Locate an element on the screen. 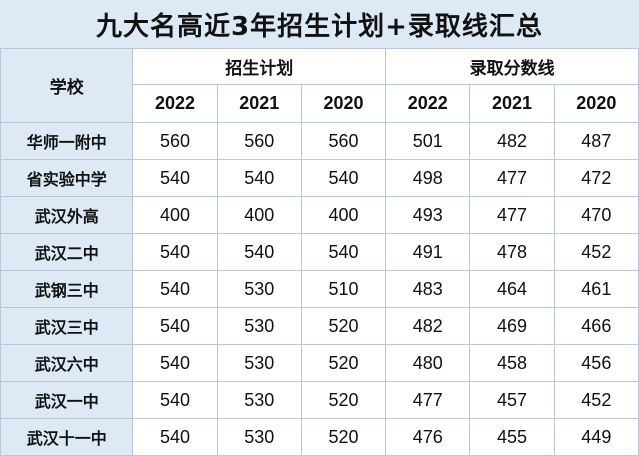 The width and height of the screenshot is (639, 456). table-row: 省实验中学 540 540 540 498 477 472 is located at coordinates (319, 178).